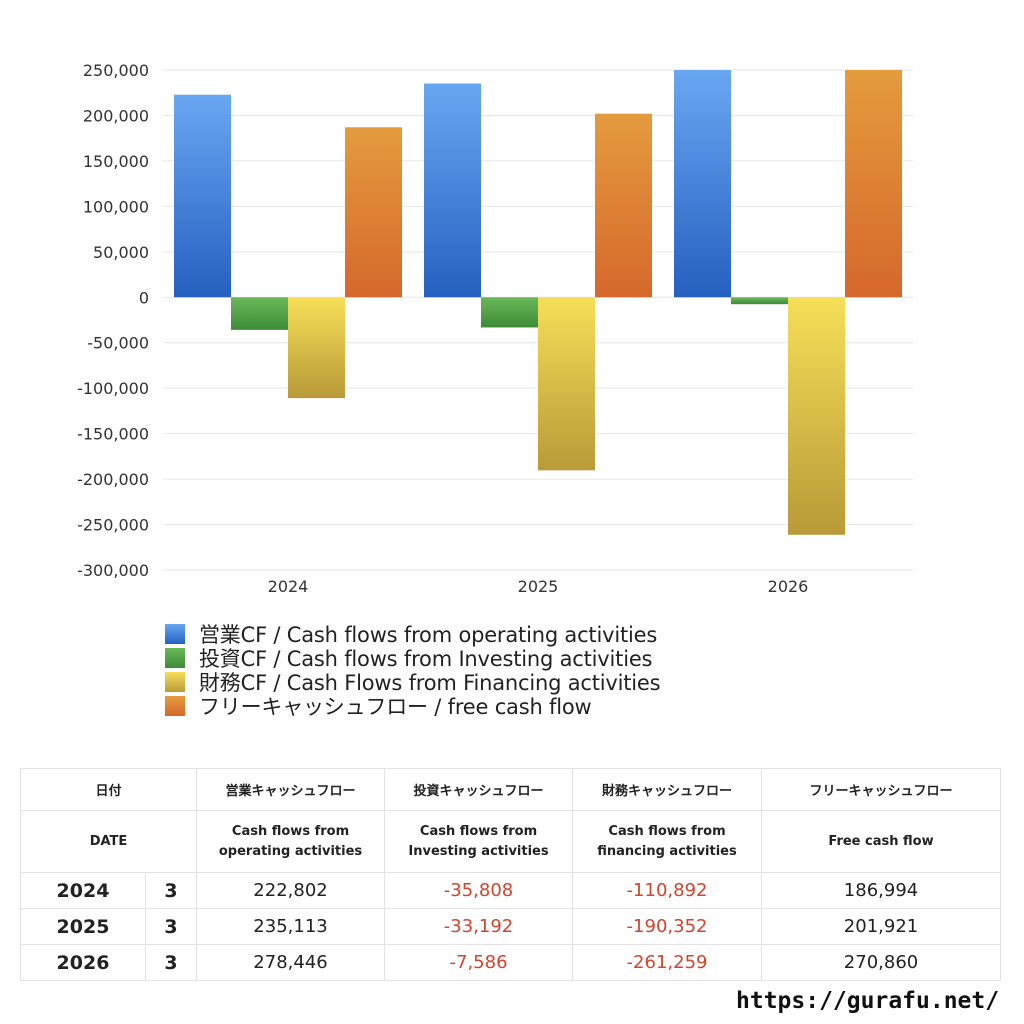 The width and height of the screenshot is (1024, 1024). Describe the element at coordinates (873, 184) in the screenshot. I see `bar-free-2026` at that location.